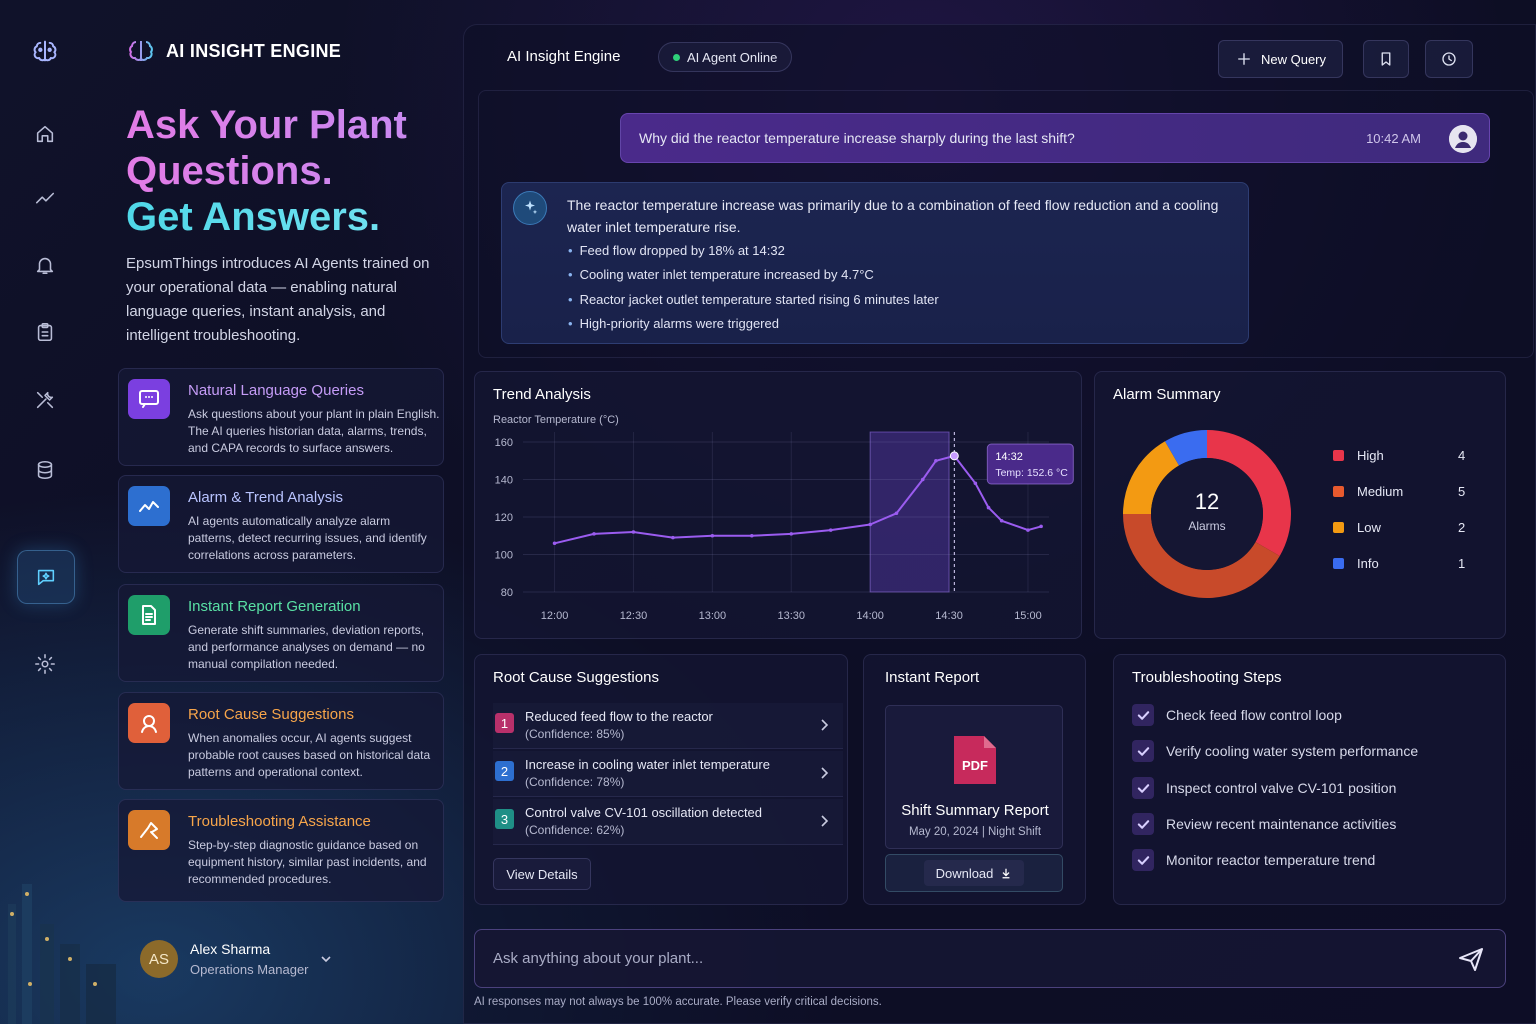 The width and height of the screenshot is (1536, 1024). I want to click on legend-label: Medium, so click(1380, 491).